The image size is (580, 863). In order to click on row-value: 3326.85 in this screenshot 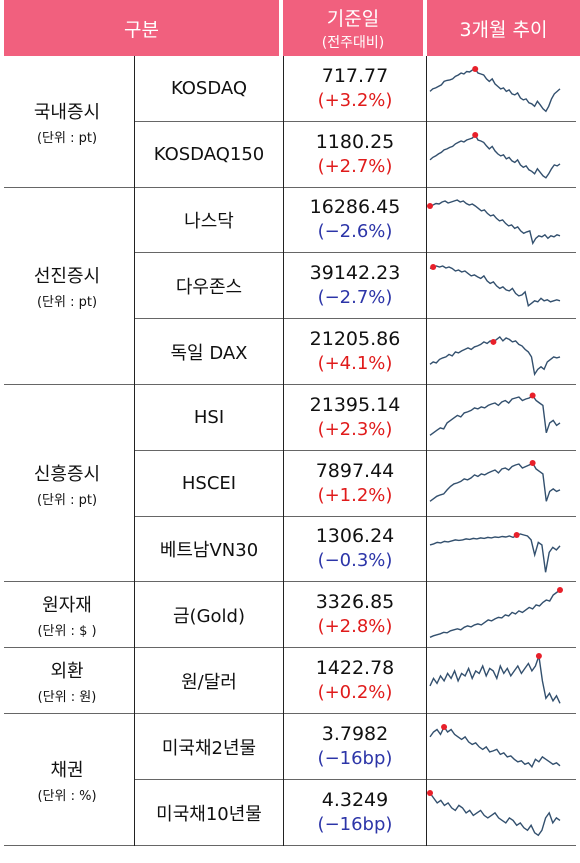, I will do `click(355, 602)`.